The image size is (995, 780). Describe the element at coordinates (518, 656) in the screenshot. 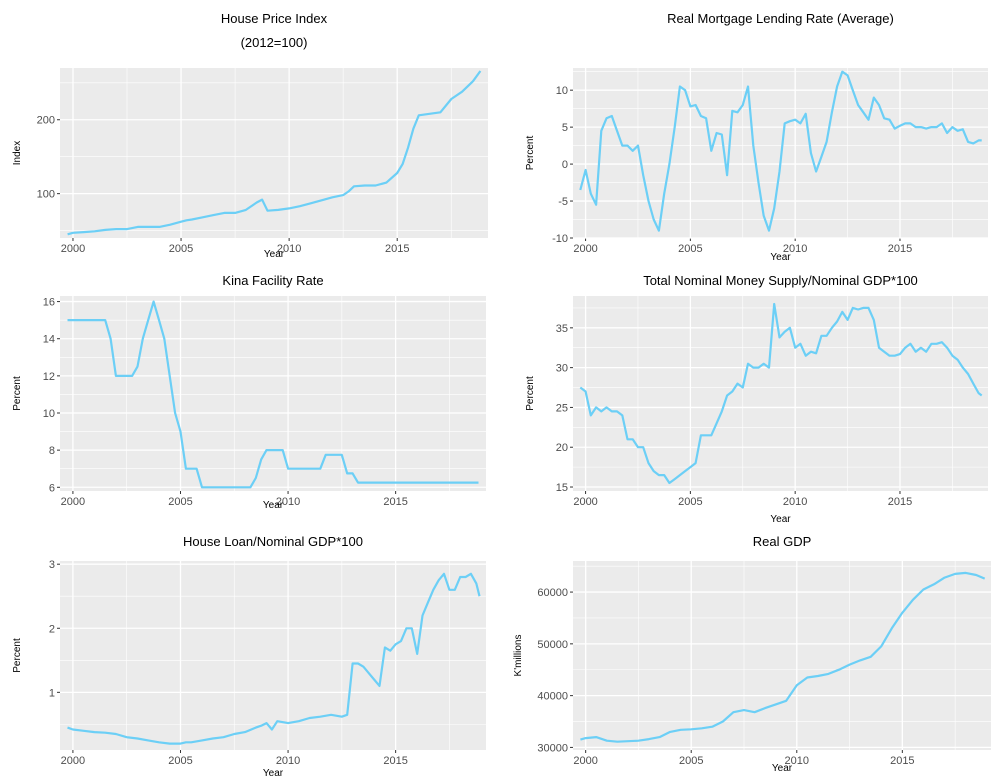

I see `y-axis-label: K'millions` at that location.